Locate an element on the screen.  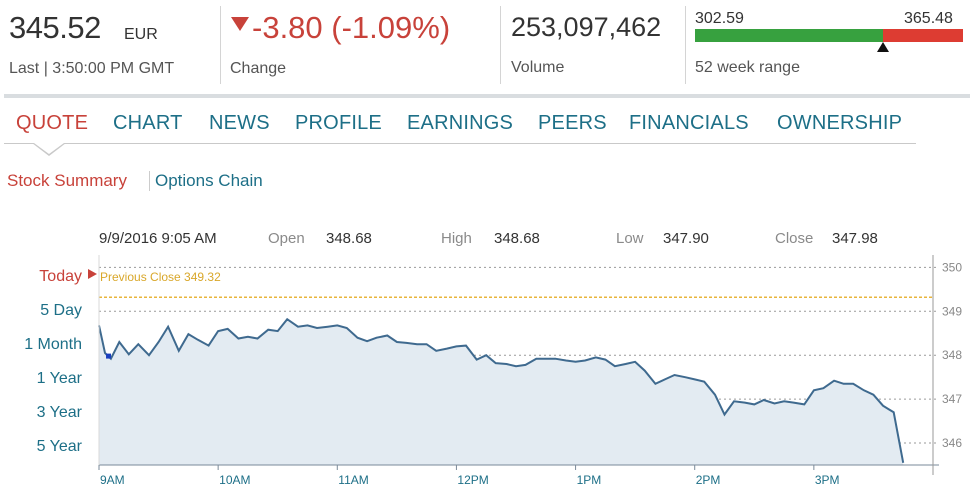
last-time-label: Last | 3:50:00 PM GMT is located at coordinates (92, 68).